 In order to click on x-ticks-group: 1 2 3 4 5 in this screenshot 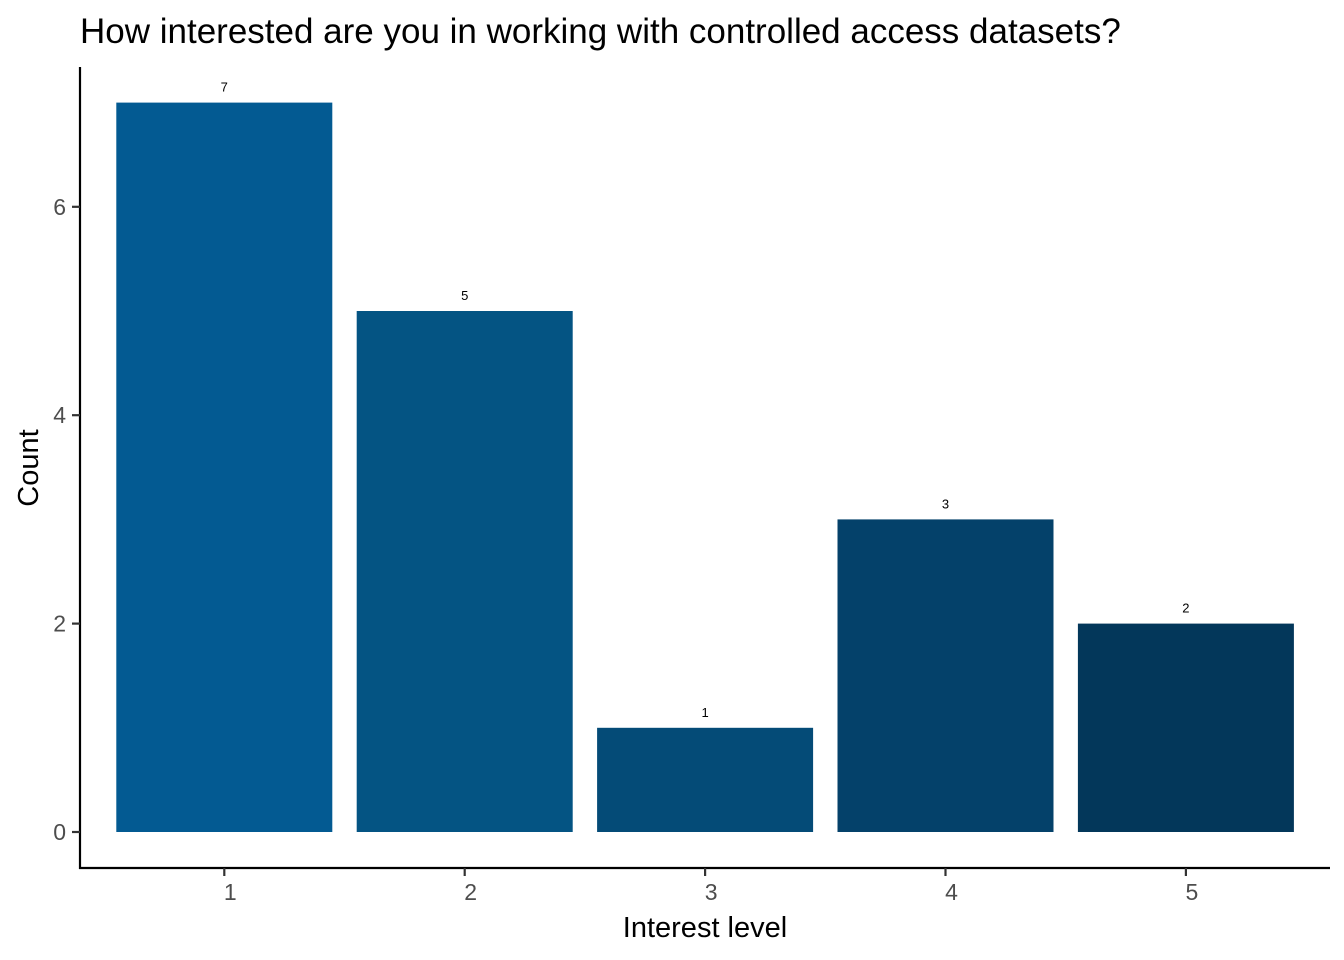, I will do `click(711, 886)`.